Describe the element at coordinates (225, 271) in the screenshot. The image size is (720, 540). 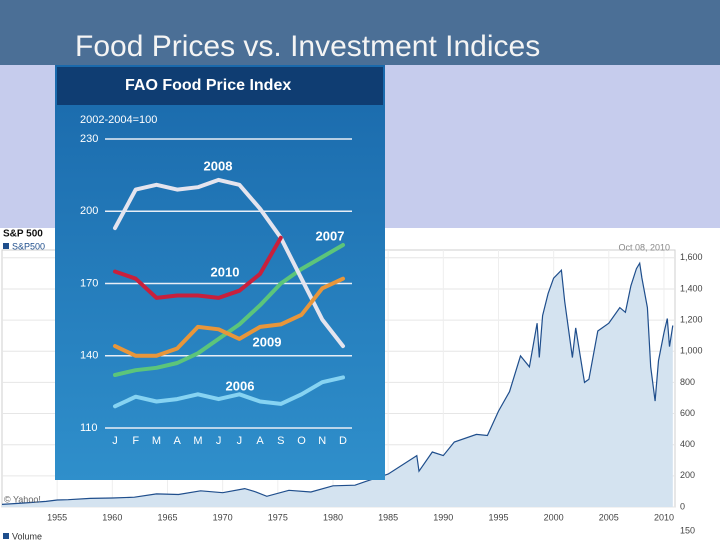
I see `series-label: 2010` at that location.